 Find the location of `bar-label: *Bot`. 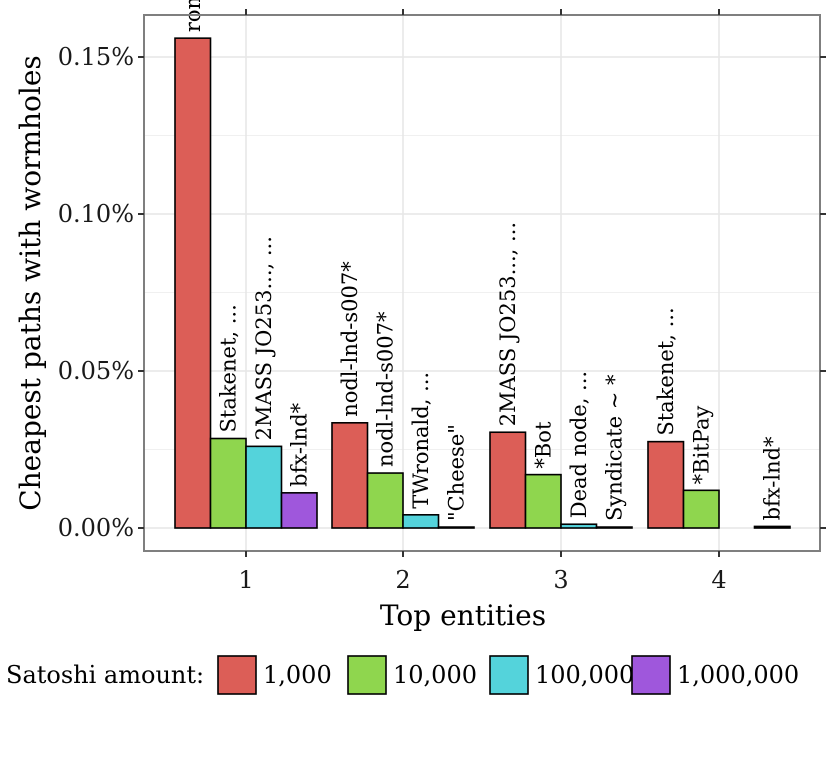

bar-label: *Bot is located at coordinates (543, 445).